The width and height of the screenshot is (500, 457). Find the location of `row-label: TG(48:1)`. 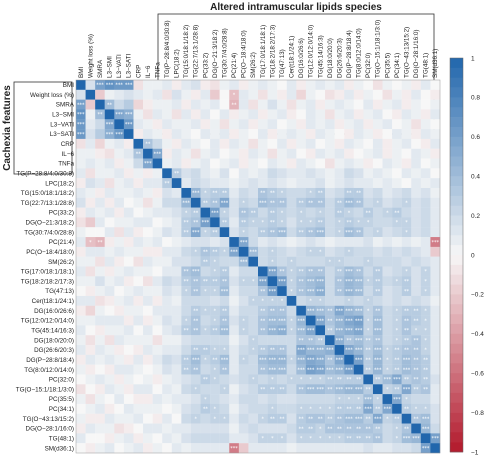

row-label: TG(48:1) is located at coordinates (61, 438).